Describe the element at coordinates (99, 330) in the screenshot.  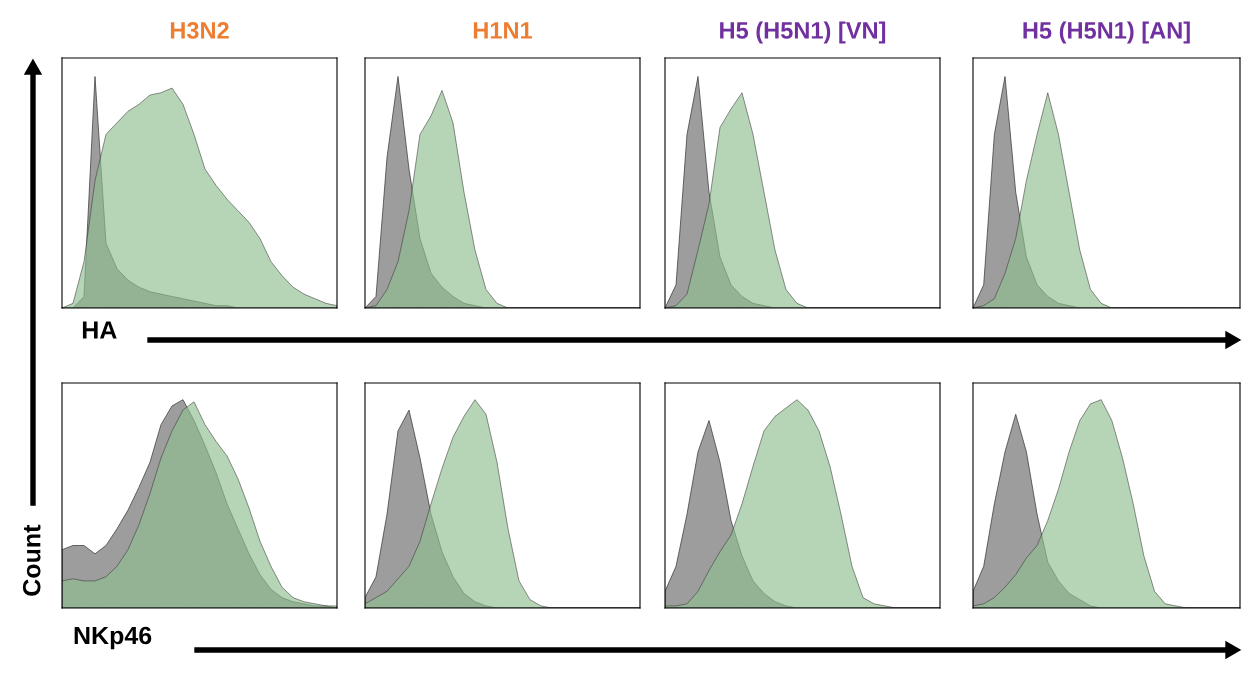
I see `x-axis-title: HA` at that location.